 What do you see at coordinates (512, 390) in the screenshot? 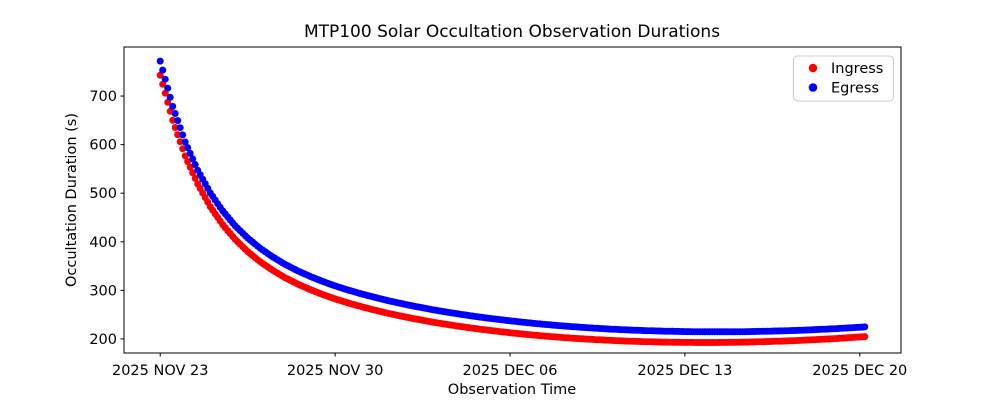
I see `x-axis-label: Observation Time` at bounding box center [512, 390].